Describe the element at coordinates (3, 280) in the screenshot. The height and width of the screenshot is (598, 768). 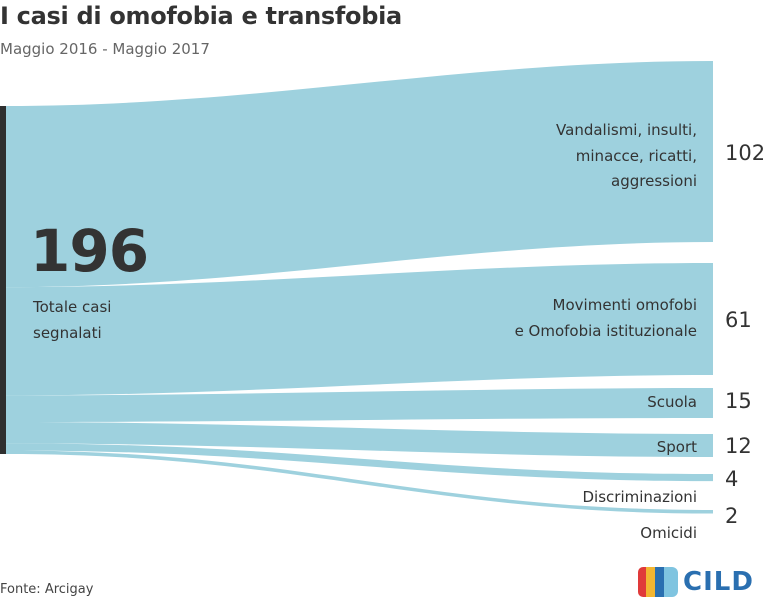
I see `source-bar` at that location.